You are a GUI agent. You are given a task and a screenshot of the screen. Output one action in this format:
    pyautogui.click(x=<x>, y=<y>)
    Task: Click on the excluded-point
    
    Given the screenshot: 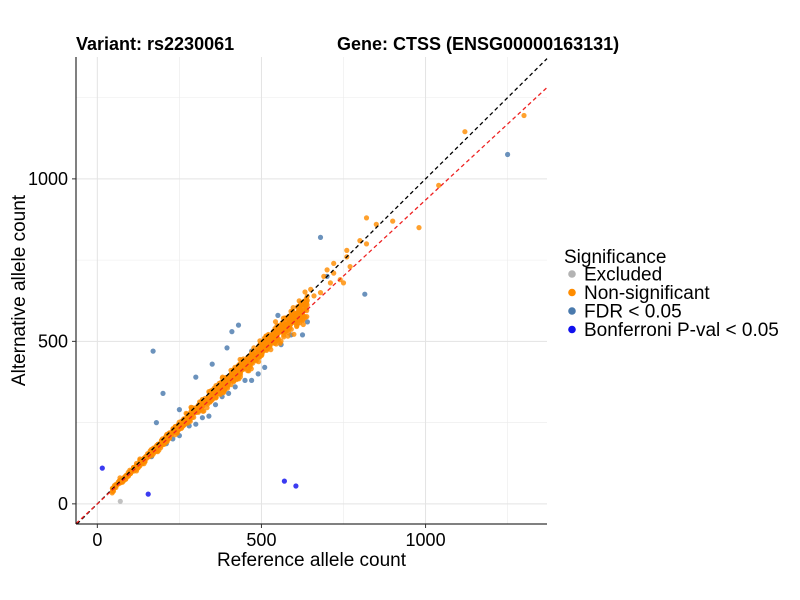 What is the action you would take?
    pyautogui.click(x=120, y=501)
    